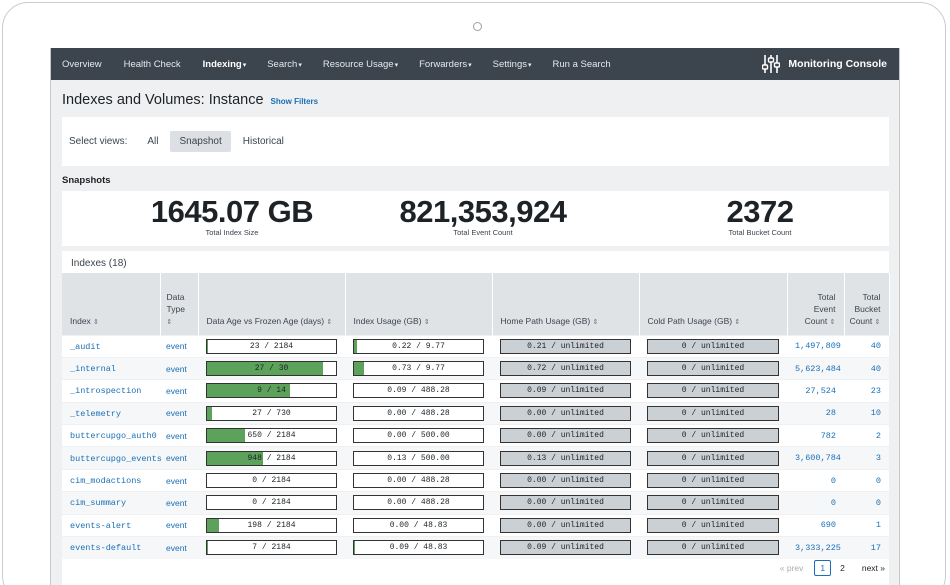 This screenshot has height=585, width=950. Describe the element at coordinates (545, 320) in the screenshot. I see `header-label: Home Path Usage (GB)` at that location.